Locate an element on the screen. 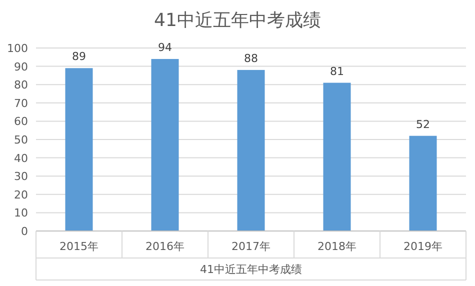  data-label: 81 is located at coordinates (337, 71).